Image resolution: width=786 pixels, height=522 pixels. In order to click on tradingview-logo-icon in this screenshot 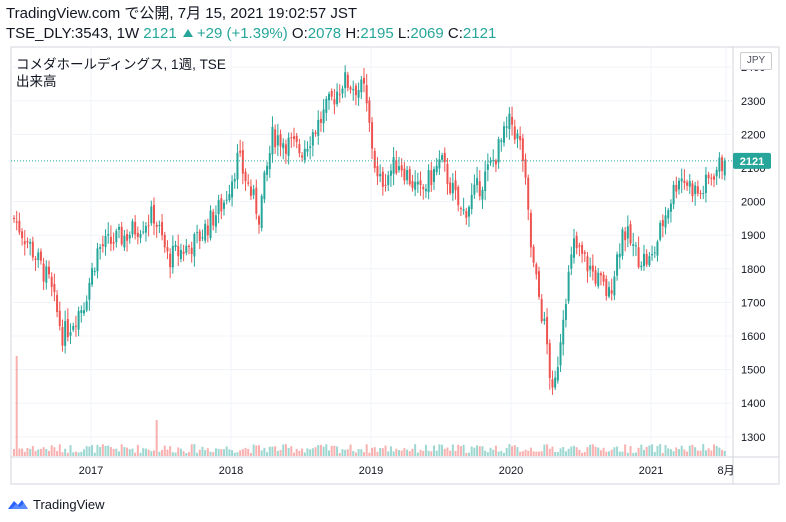, I will do `click(18, 504)`.